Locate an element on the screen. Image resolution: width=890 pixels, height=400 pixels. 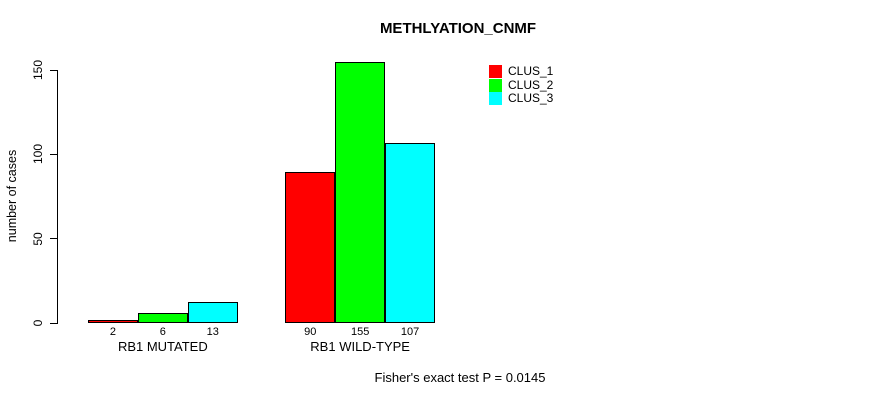
bar-value-label: 13 is located at coordinates (212, 332).